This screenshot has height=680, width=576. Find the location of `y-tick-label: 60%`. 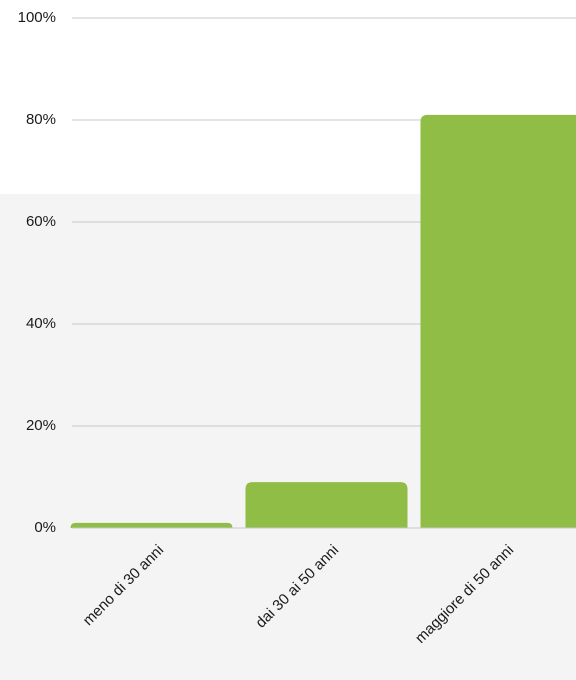

y-tick-label: 60% is located at coordinates (41, 221).